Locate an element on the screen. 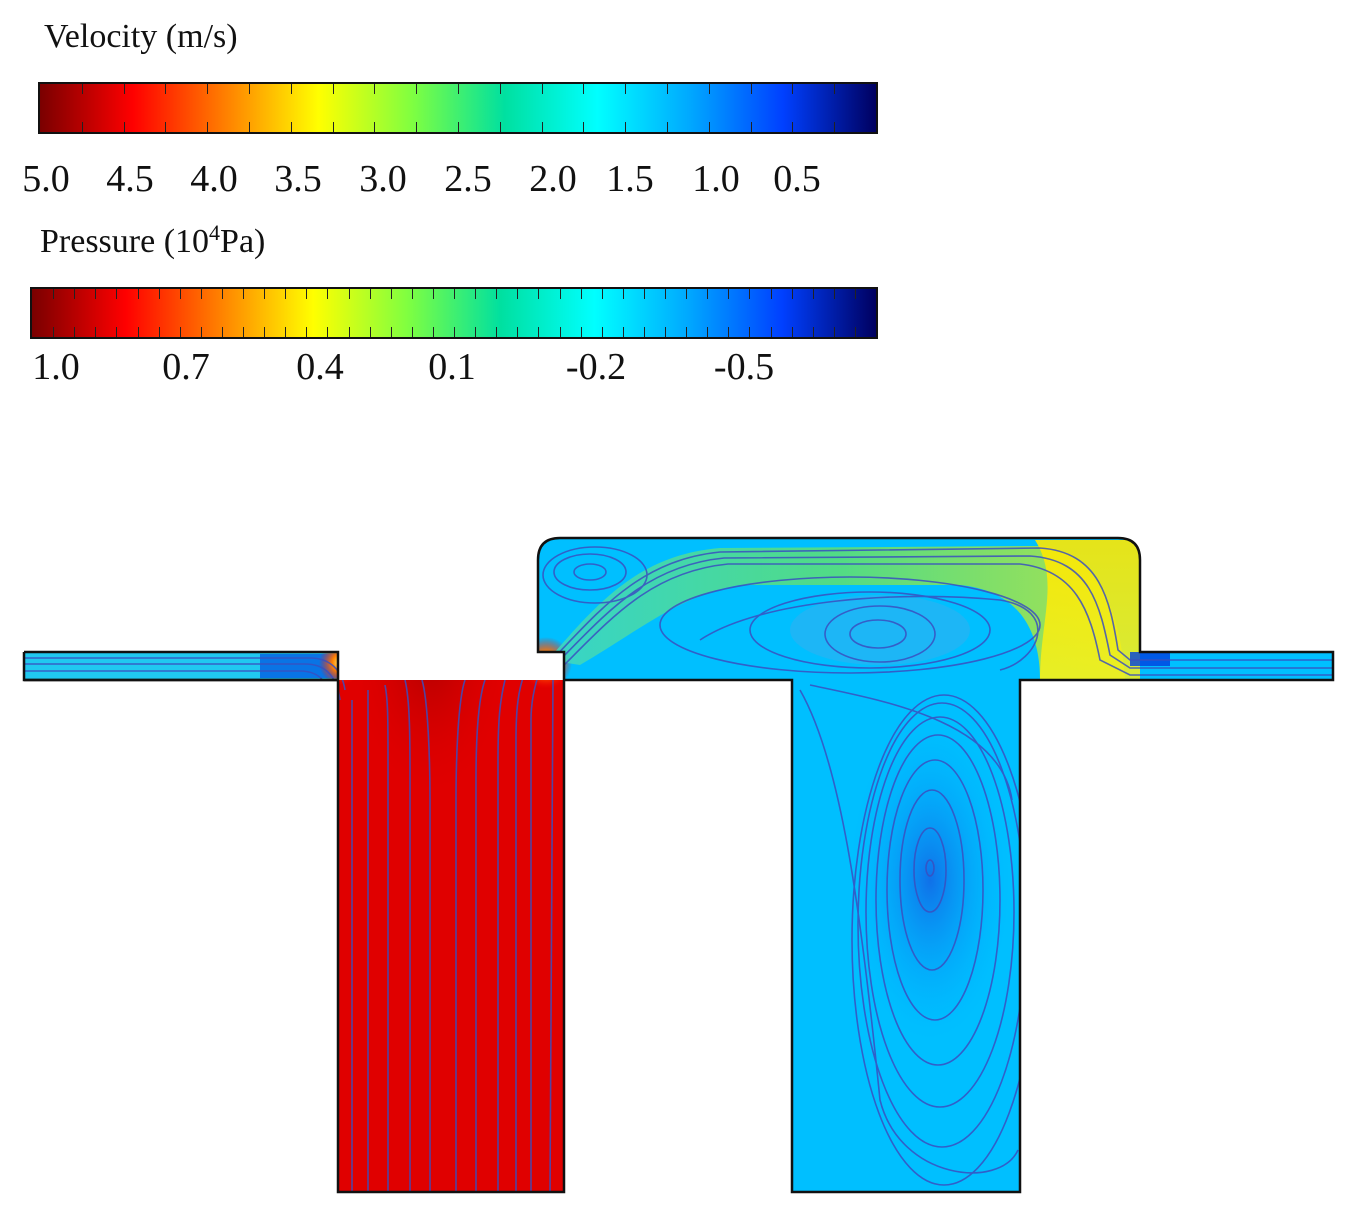  jet-region is located at coordinates (836, 613).